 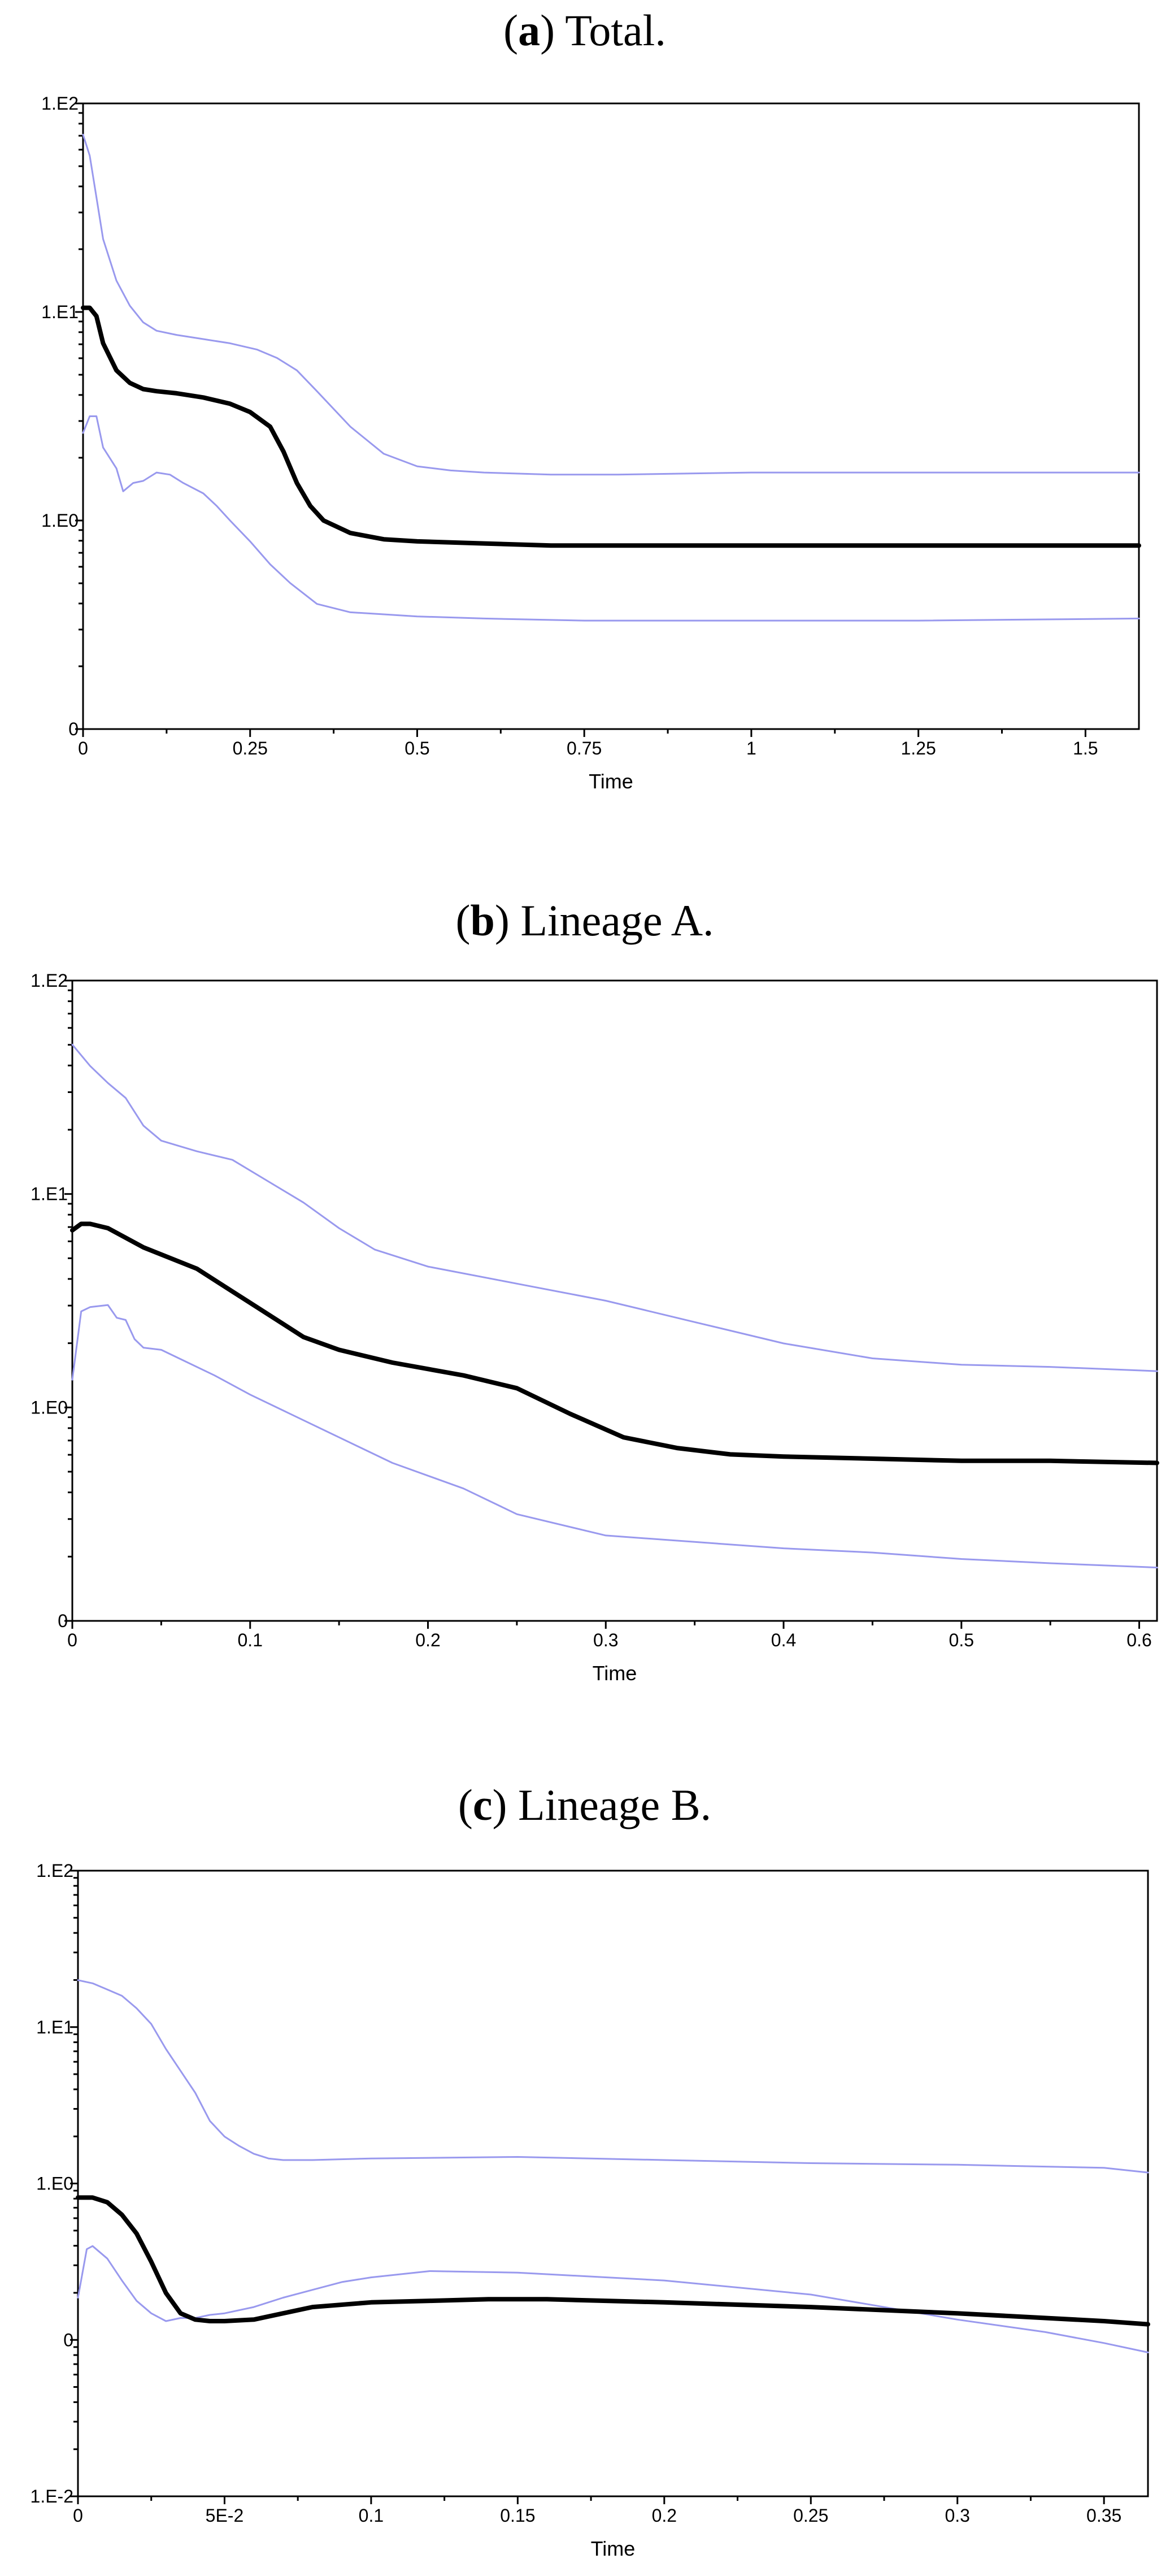 What do you see at coordinates (613, 2548) in the screenshot?
I see `panel-c-x-axis-label: Time` at bounding box center [613, 2548].